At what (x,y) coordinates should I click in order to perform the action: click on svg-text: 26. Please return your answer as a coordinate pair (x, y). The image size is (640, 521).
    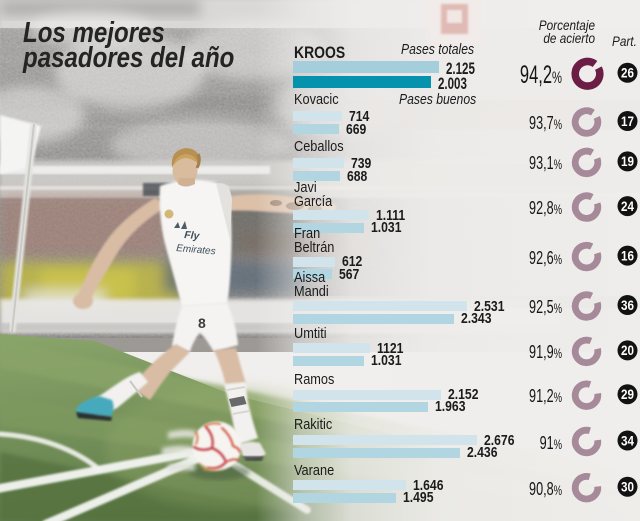
    Looking at the image, I should click on (627, 73).